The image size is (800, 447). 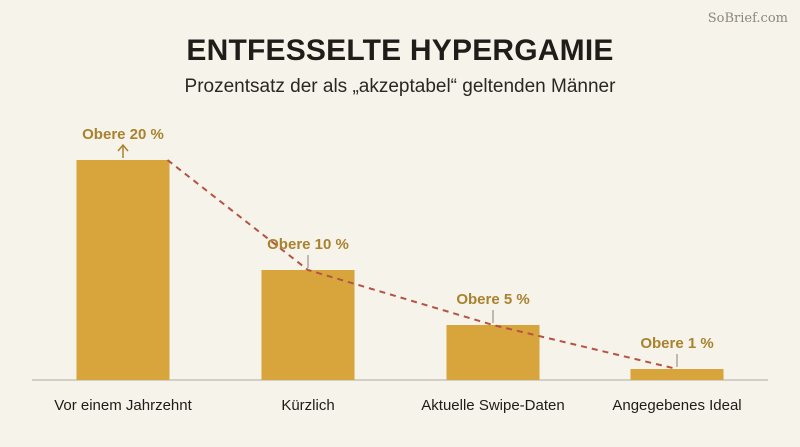 I want to click on data-label: Obere 20 %, so click(x=123, y=134).